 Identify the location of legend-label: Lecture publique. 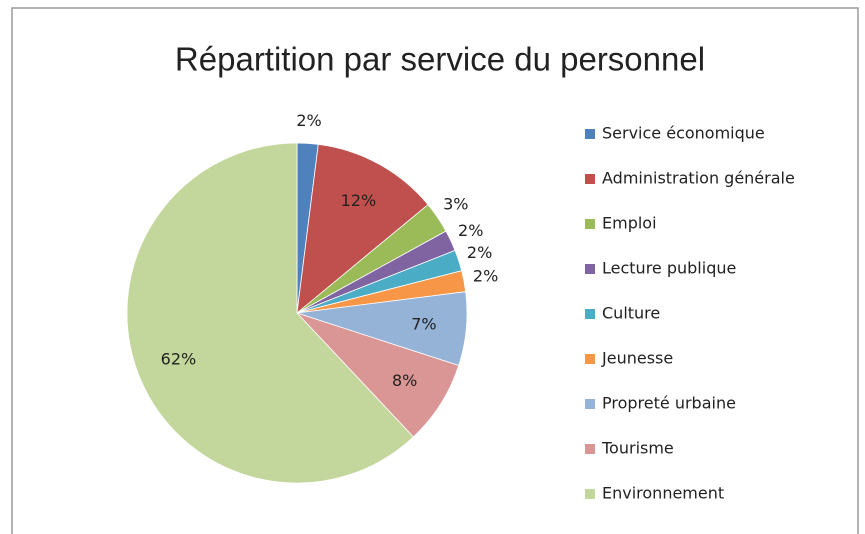
(669, 268).